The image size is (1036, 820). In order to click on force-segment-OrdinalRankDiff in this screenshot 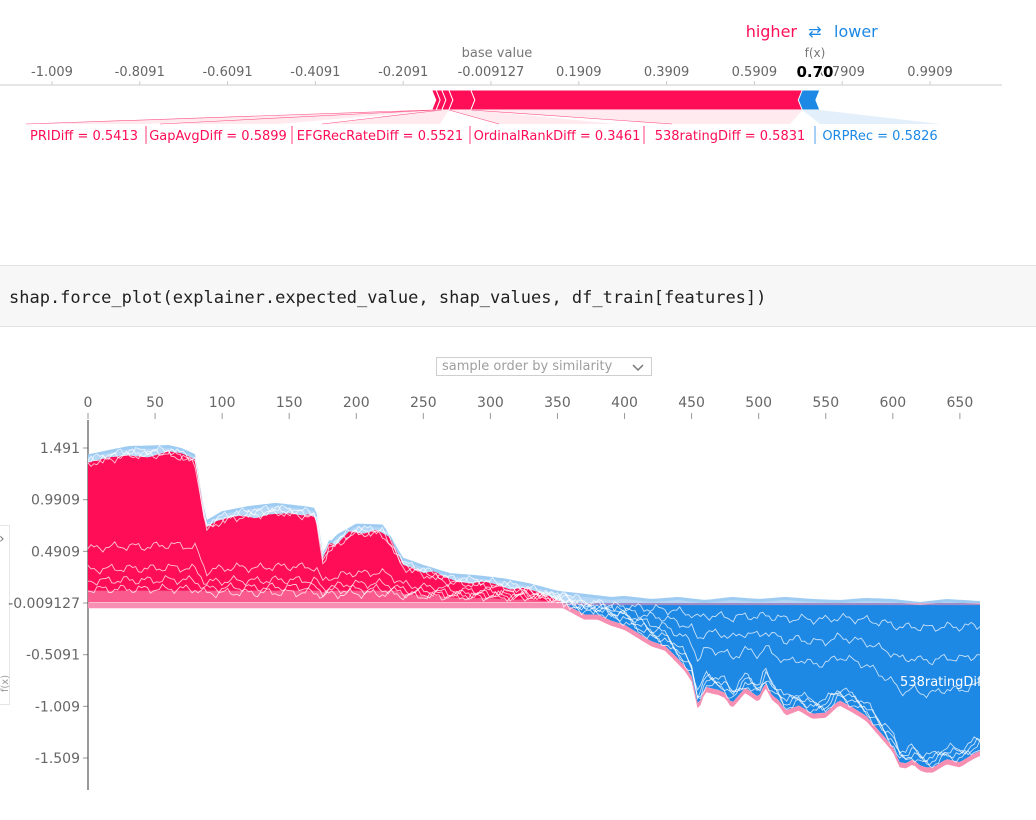, I will do `click(462, 100)`.